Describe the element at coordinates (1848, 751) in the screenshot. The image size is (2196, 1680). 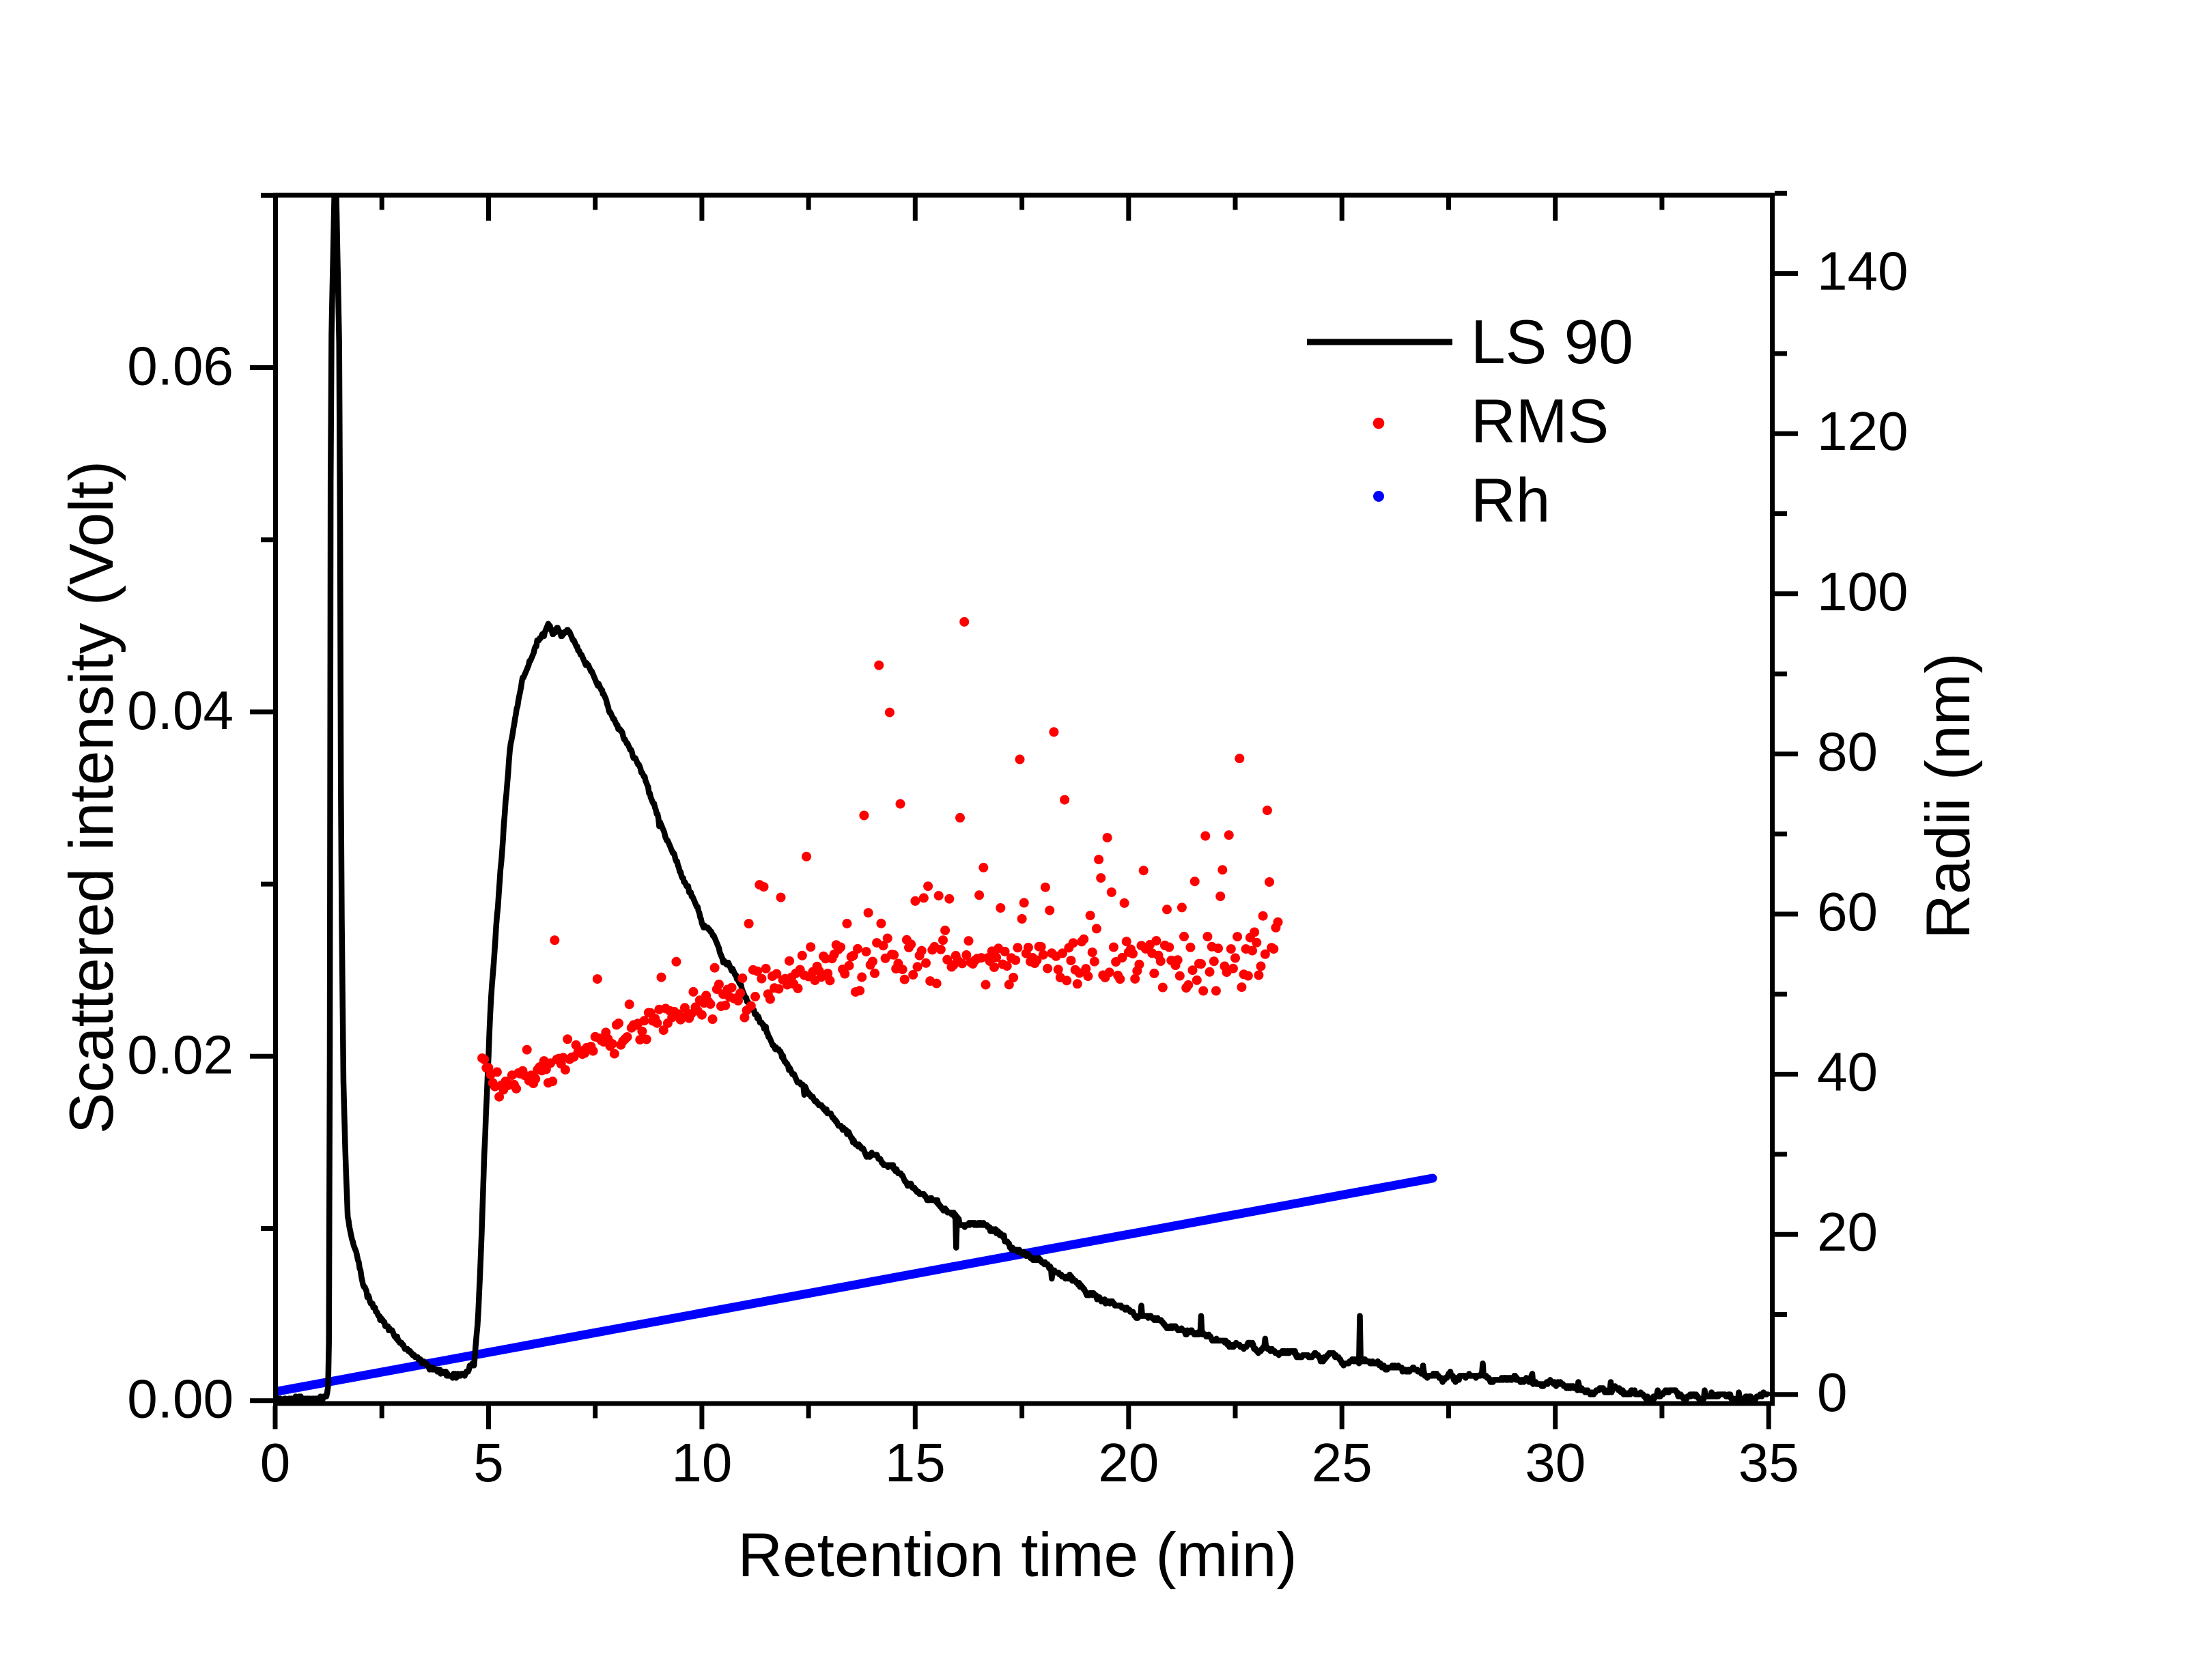
I see `svg-text: 80` at that location.